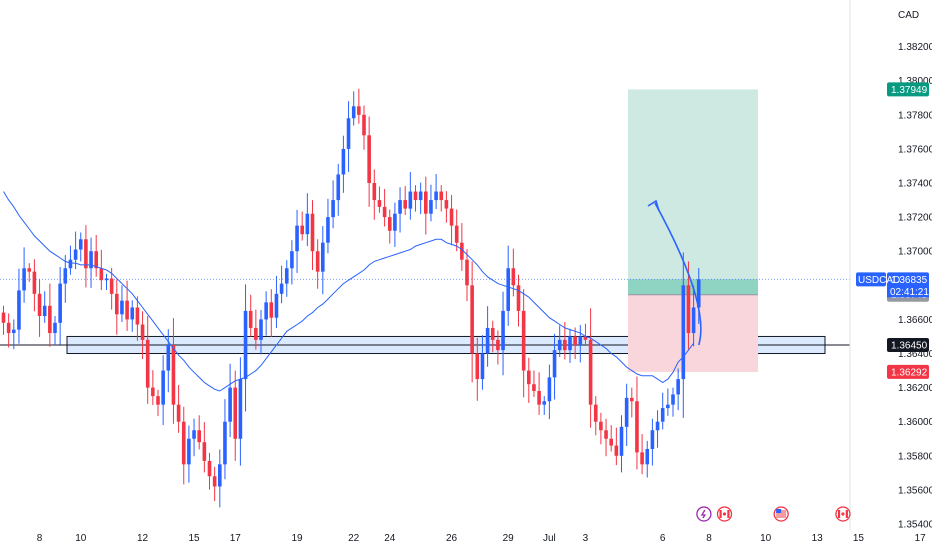 The width and height of the screenshot is (932, 550). What do you see at coordinates (481, 538) in the screenshot?
I see `time-axis: 8 10 12 15 17 19 22 24 26 29 Jul 3 6 8 10 13 15 17` at bounding box center [481, 538].